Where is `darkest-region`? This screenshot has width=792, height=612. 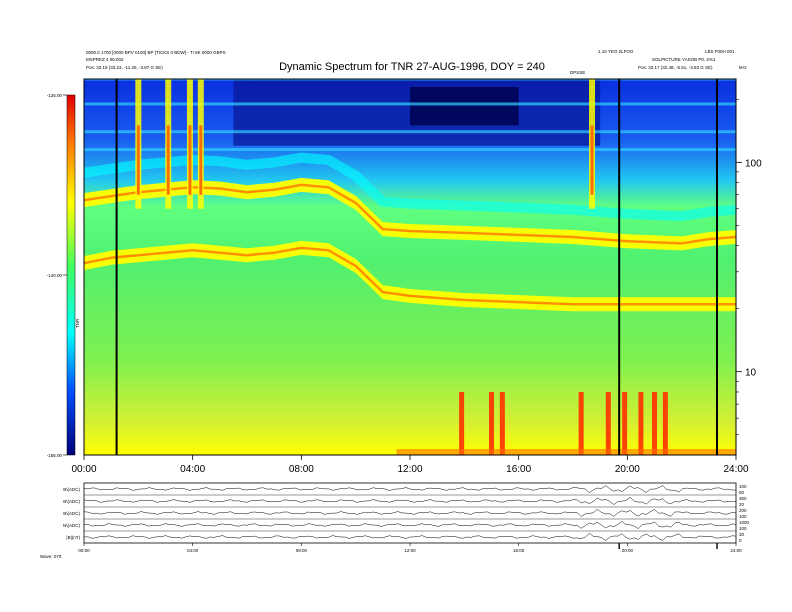 darkest-region is located at coordinates (464, 106).